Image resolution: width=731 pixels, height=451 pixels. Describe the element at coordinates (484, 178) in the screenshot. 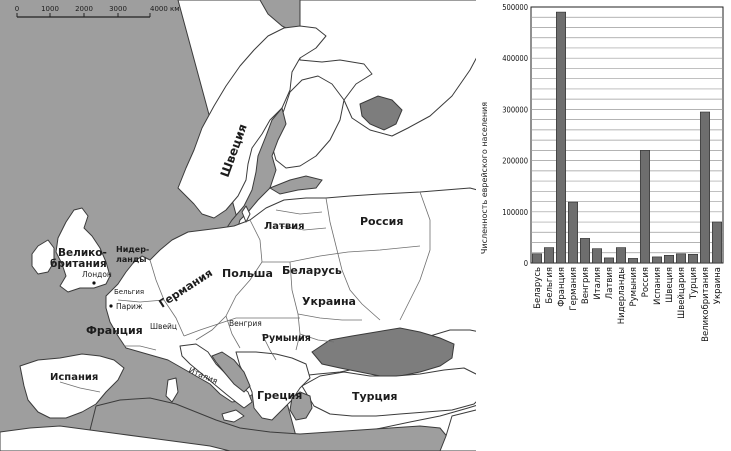

I see `chart-y-axis-label: Численность еврейского населения` at that location.